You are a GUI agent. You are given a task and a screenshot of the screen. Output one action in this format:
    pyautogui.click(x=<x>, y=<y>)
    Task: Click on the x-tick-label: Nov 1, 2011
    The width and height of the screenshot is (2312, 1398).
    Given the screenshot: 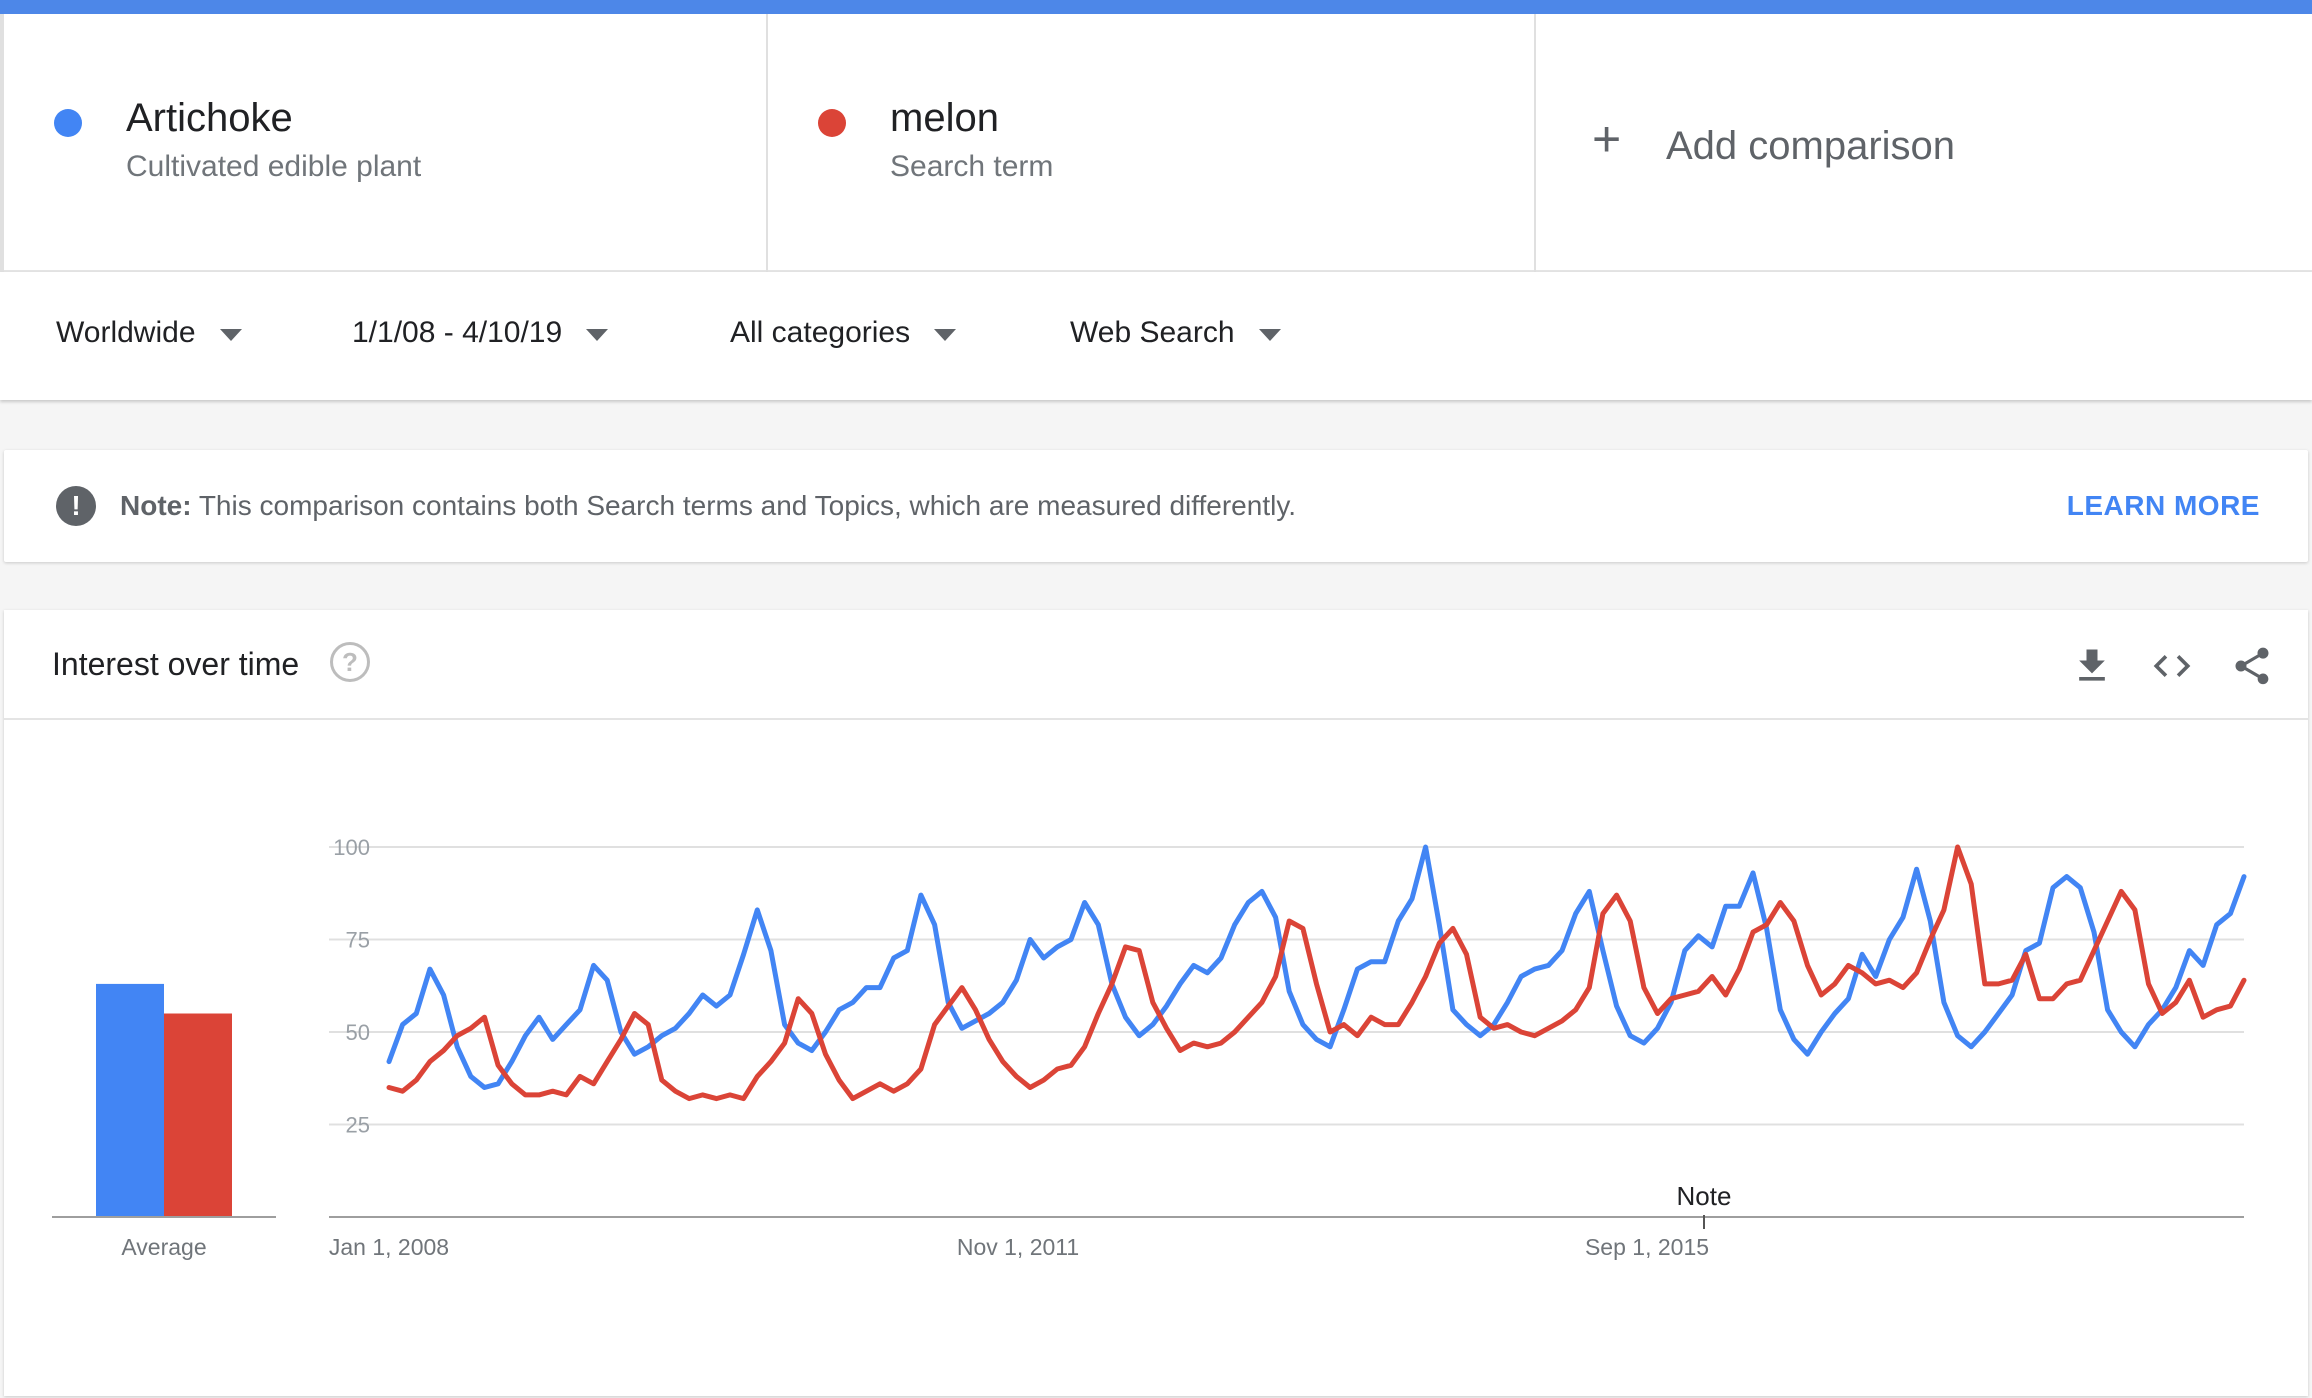 What is the action you would take?
    pyautogui.click(x=1018, y=1247)
    